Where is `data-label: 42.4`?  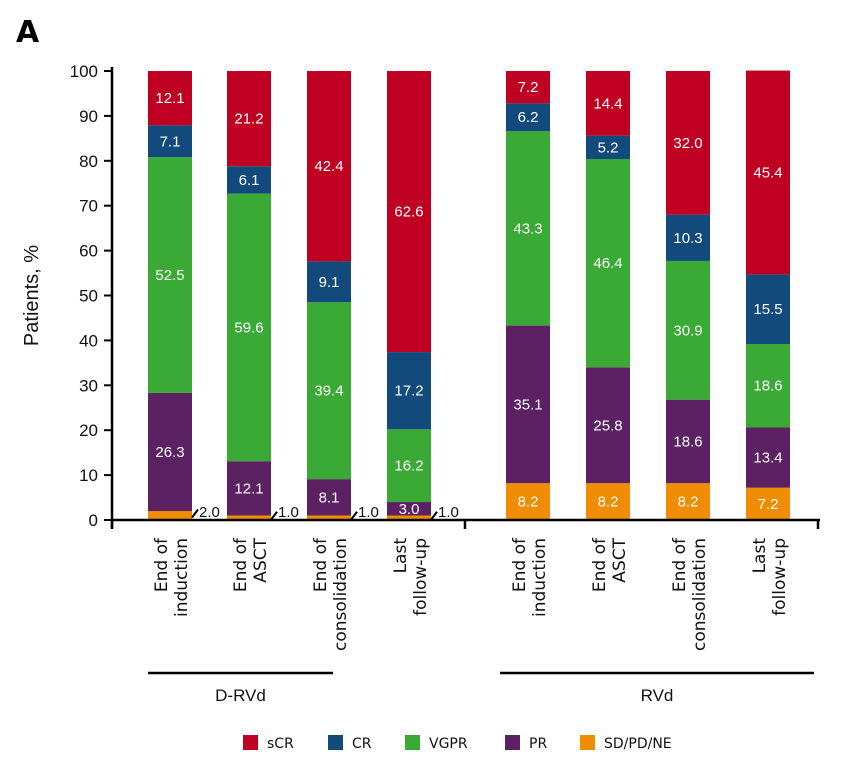 data-label: 42.4 is located at coordinates (328, 166).